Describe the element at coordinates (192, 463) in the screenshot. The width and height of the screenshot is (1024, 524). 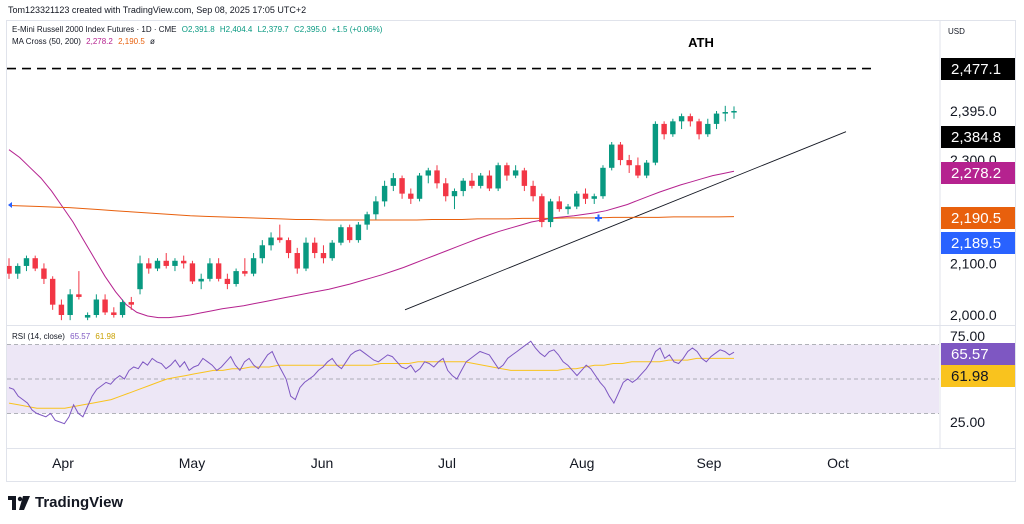
I see `time-tick-label: May` at that location.